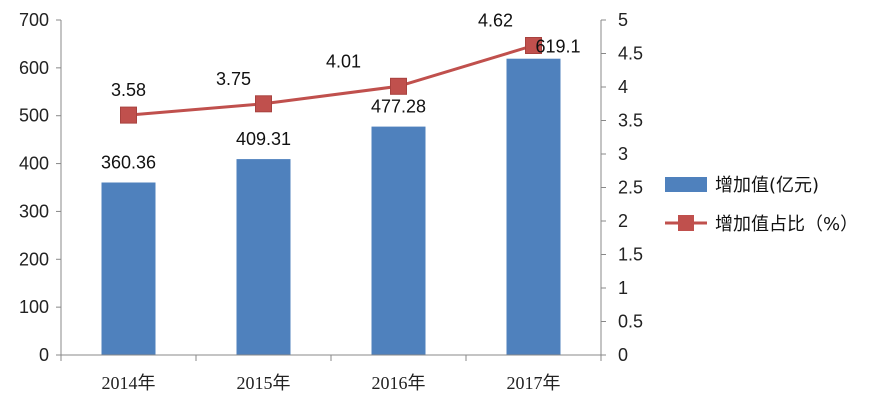  I want to click on right-tick-label: 2.5, so click(630, 188).